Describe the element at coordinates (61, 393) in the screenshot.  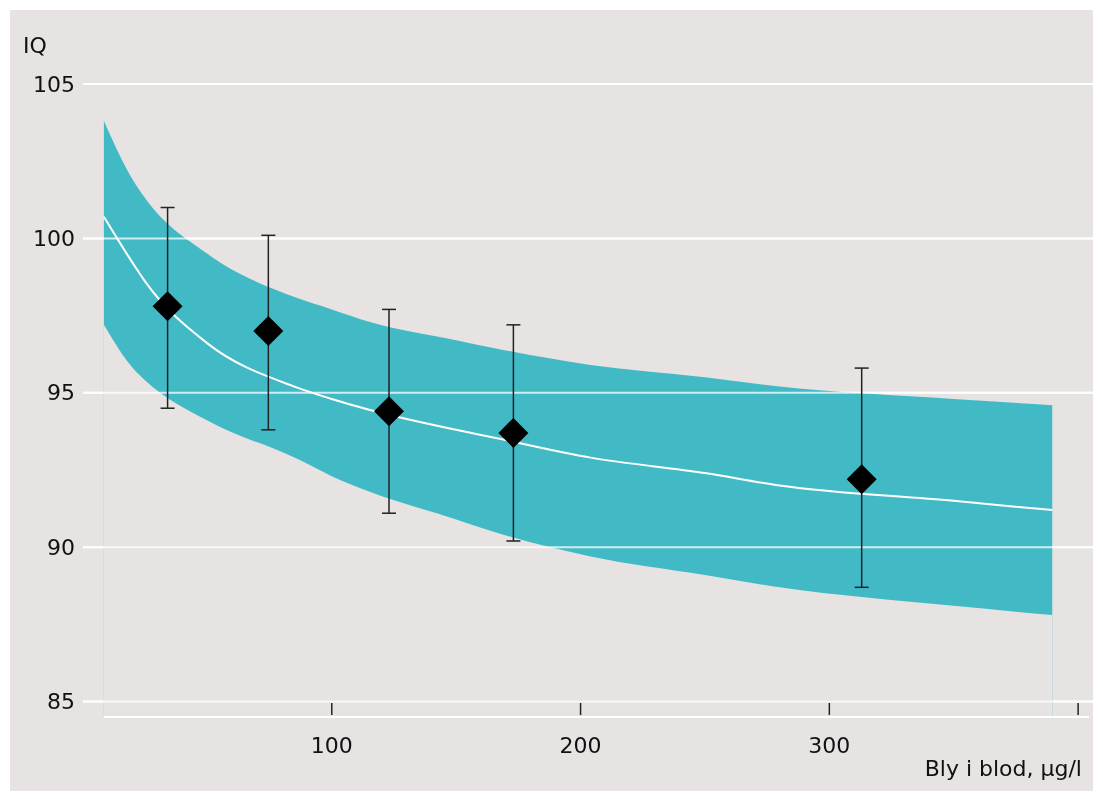
I see `y-tick-label: 95` at that location.